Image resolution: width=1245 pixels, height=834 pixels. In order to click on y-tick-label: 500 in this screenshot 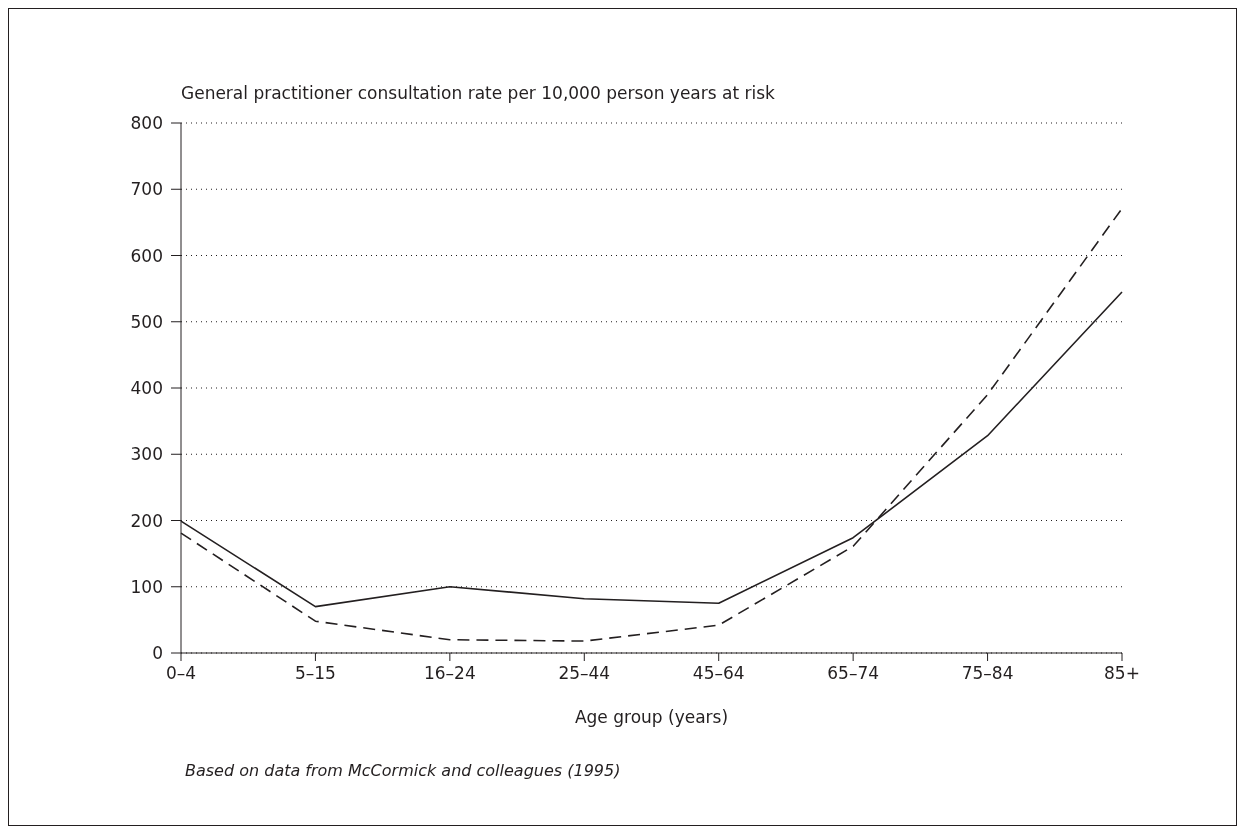, I will do `click(146, 321)`.